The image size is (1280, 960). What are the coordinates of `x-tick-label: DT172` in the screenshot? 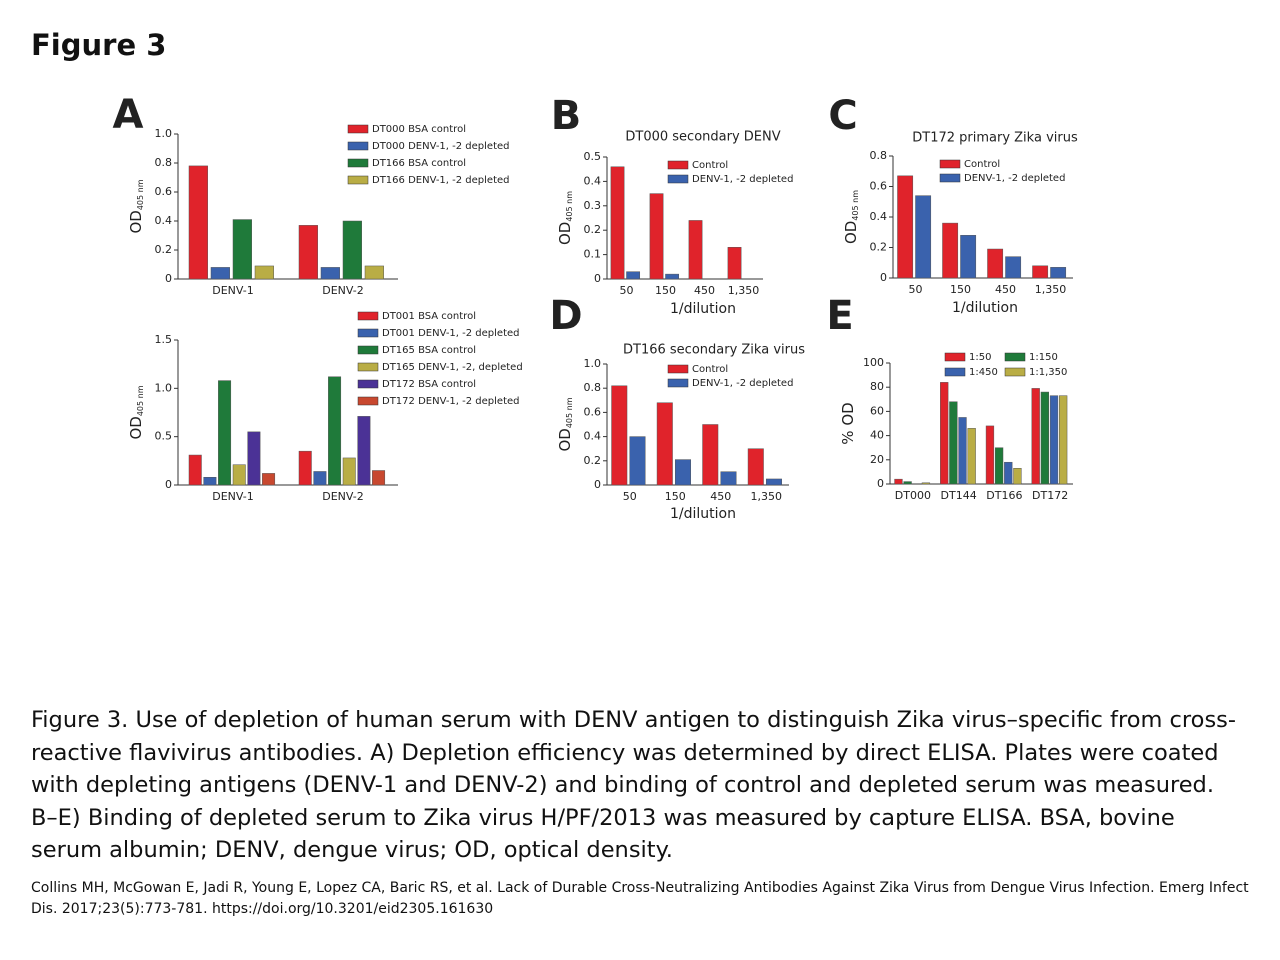 It's located at (1050, 495).